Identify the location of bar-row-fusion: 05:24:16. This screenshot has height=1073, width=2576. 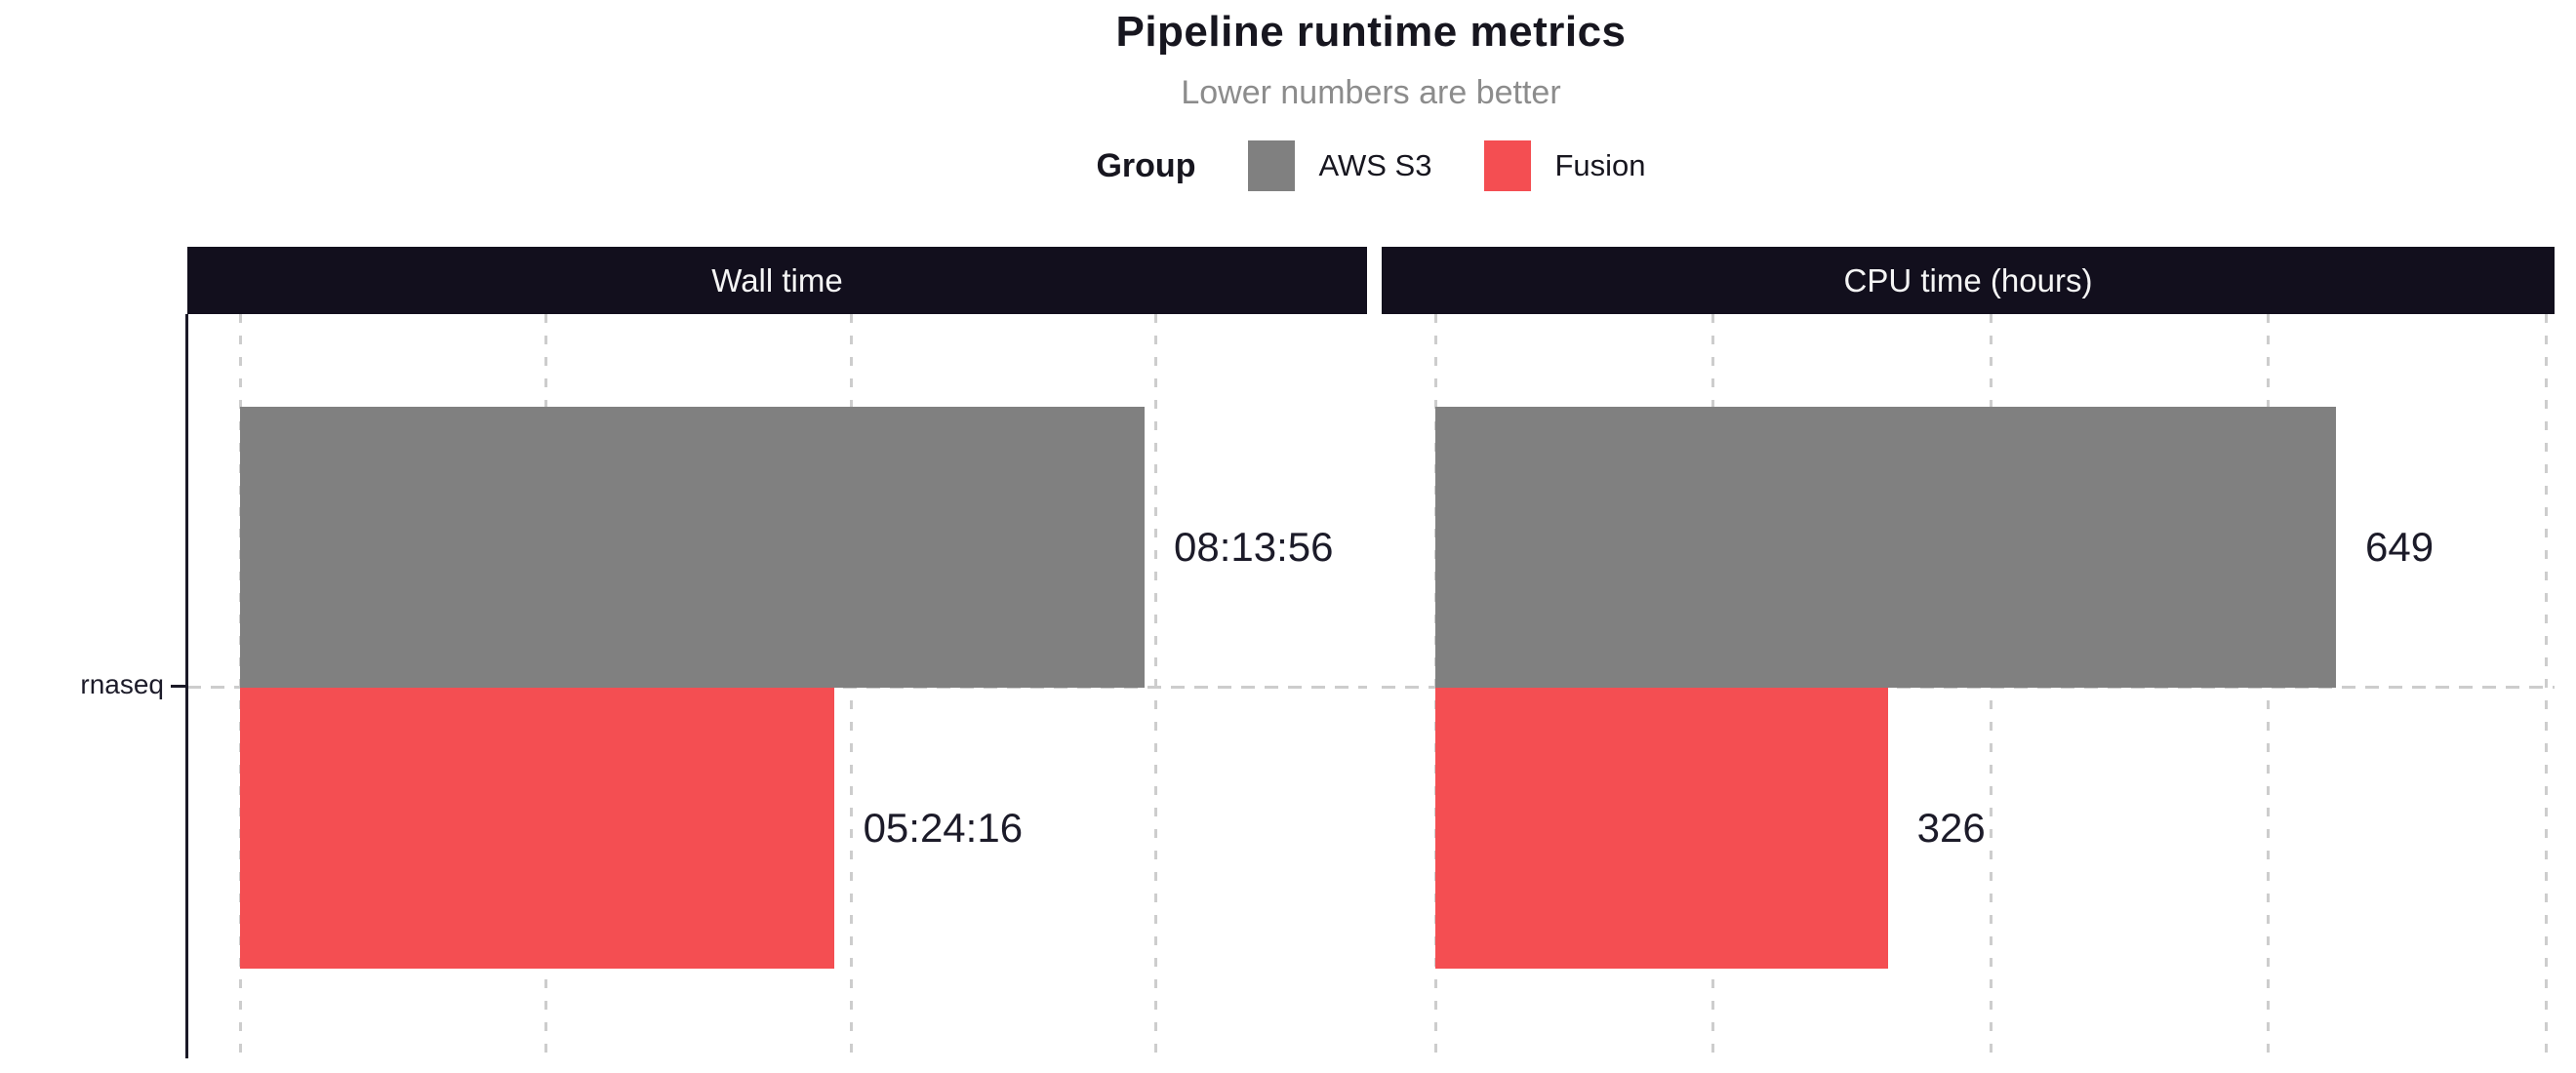
(803, 828).